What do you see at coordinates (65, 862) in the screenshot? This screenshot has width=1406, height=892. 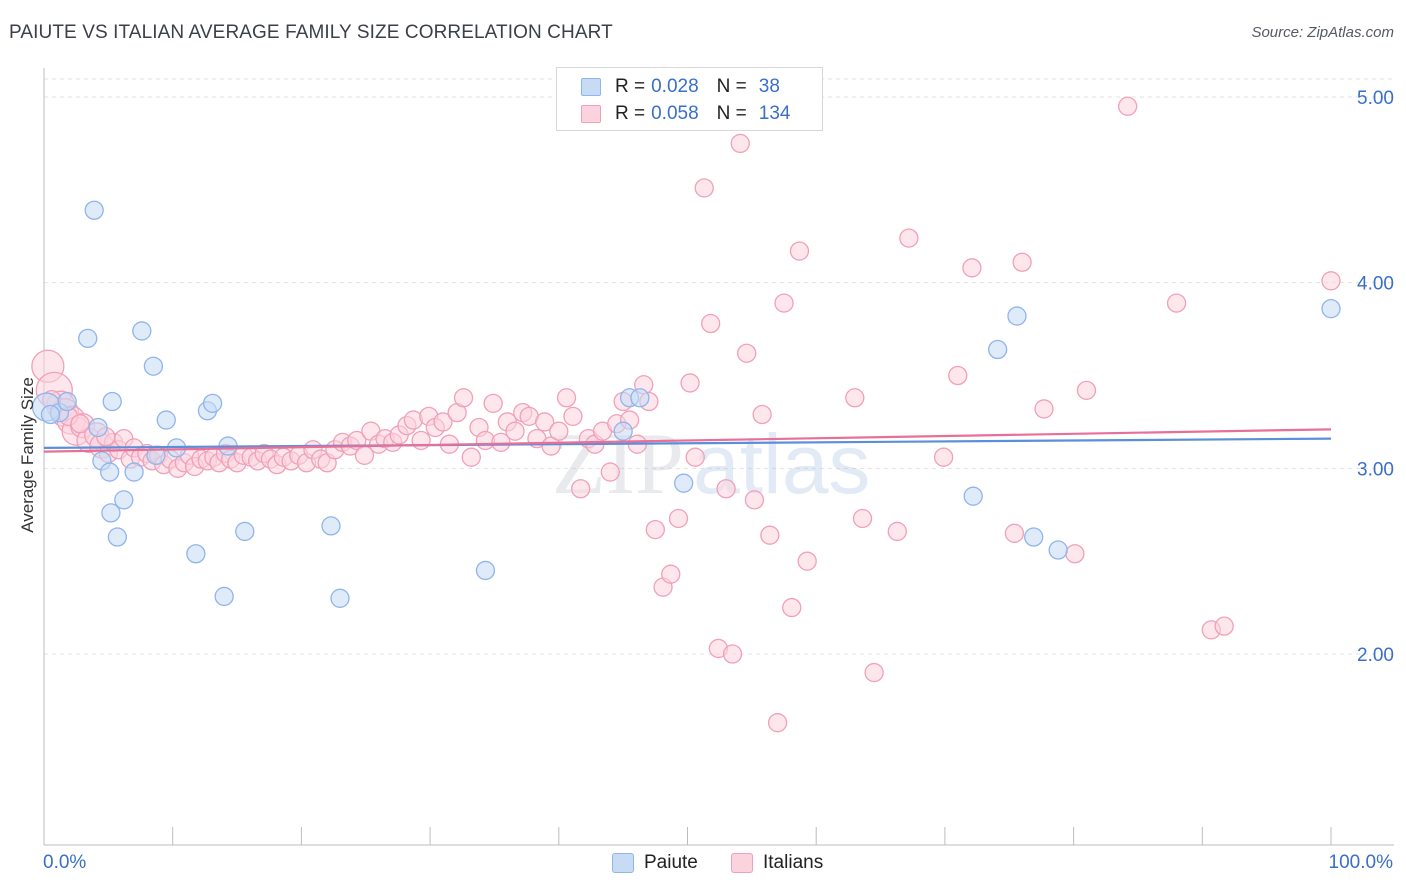 I see `x-tick-label-min: 0.0%` at bounding box center [65, 862].